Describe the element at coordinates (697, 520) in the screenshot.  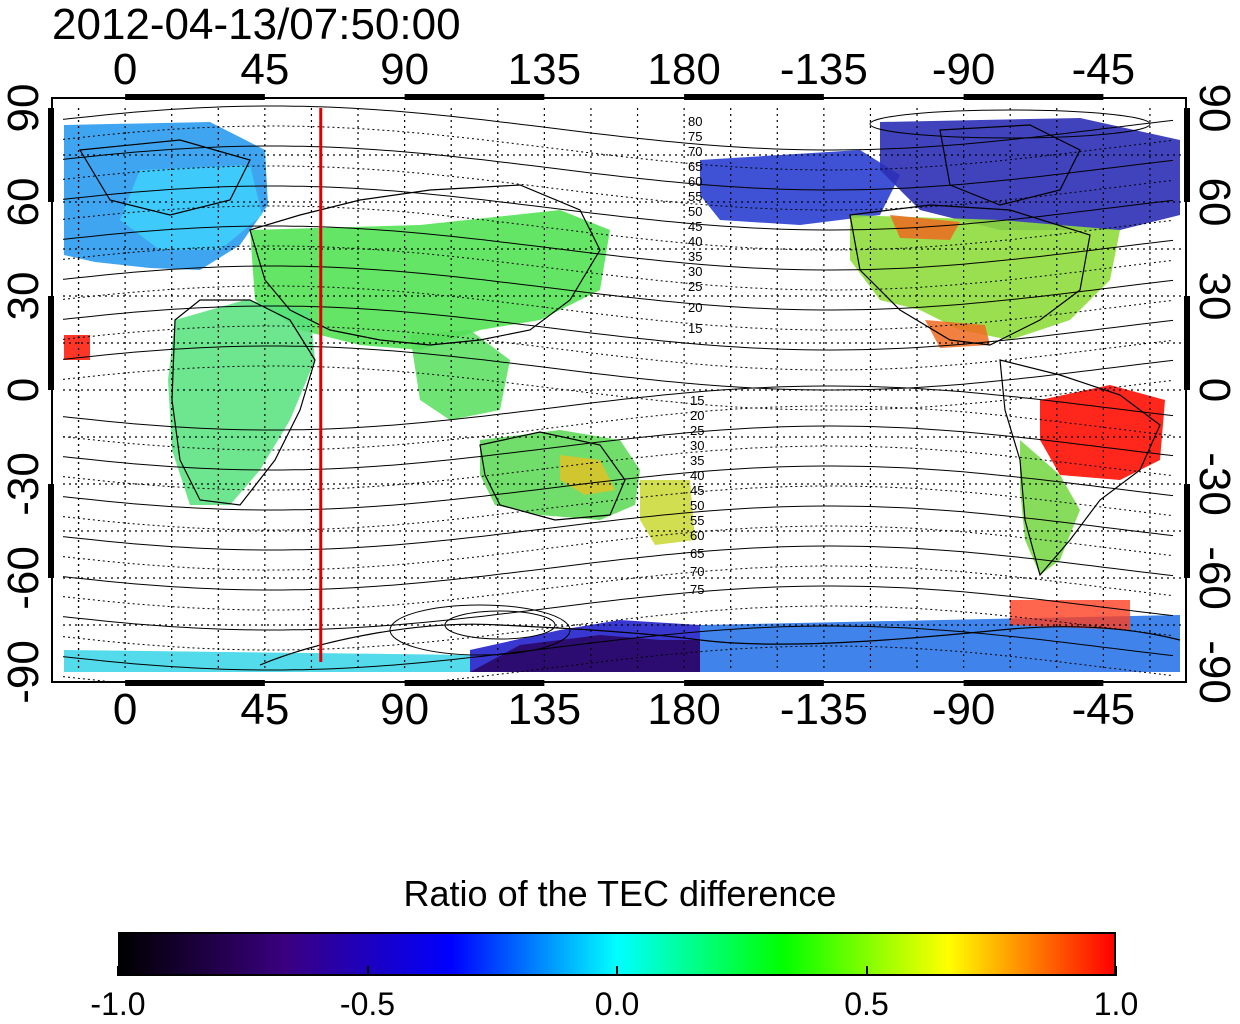
I see `contour-label-south: 55` at that location.